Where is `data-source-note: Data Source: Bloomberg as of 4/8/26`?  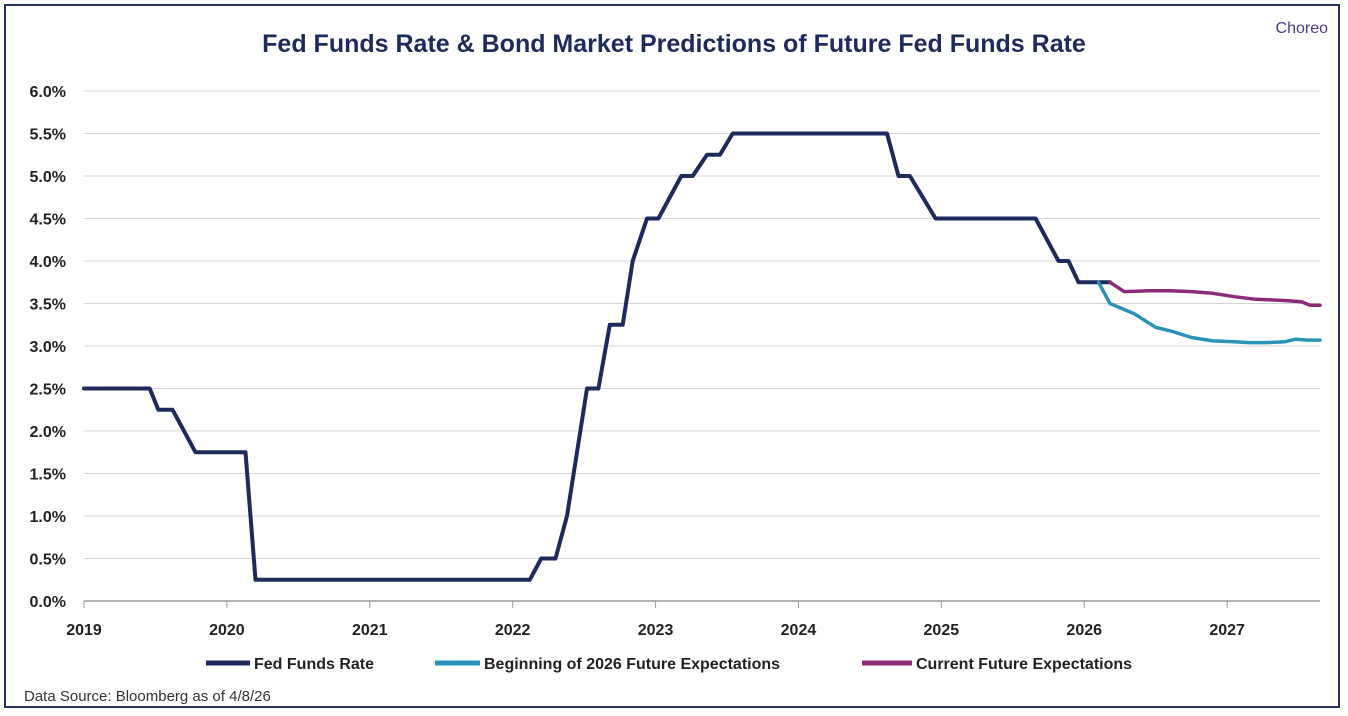 data-source-note: Data Source: Bloomberg as of 4/8/26 is located at coordinates (147, 696).